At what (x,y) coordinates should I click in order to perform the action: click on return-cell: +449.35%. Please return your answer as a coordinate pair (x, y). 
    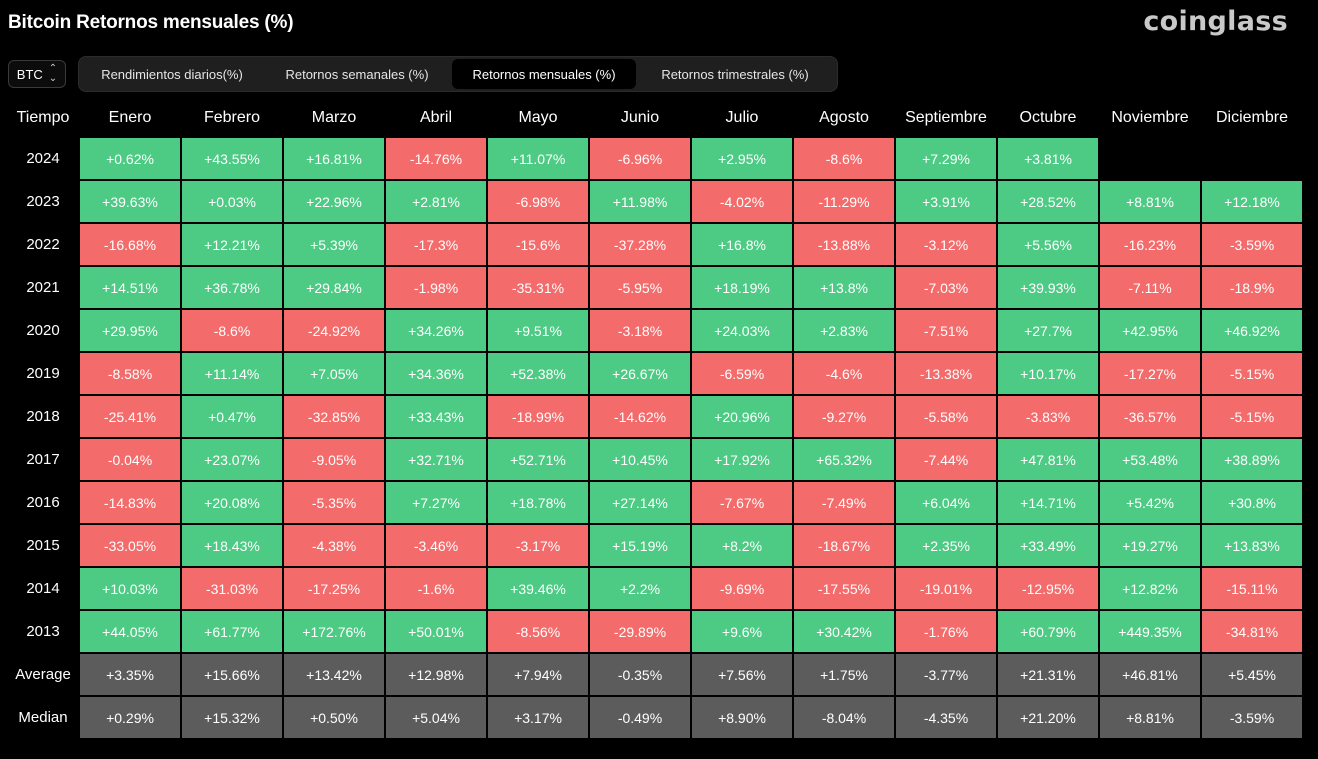
    Looking at the image, I should click on (1150, 631).